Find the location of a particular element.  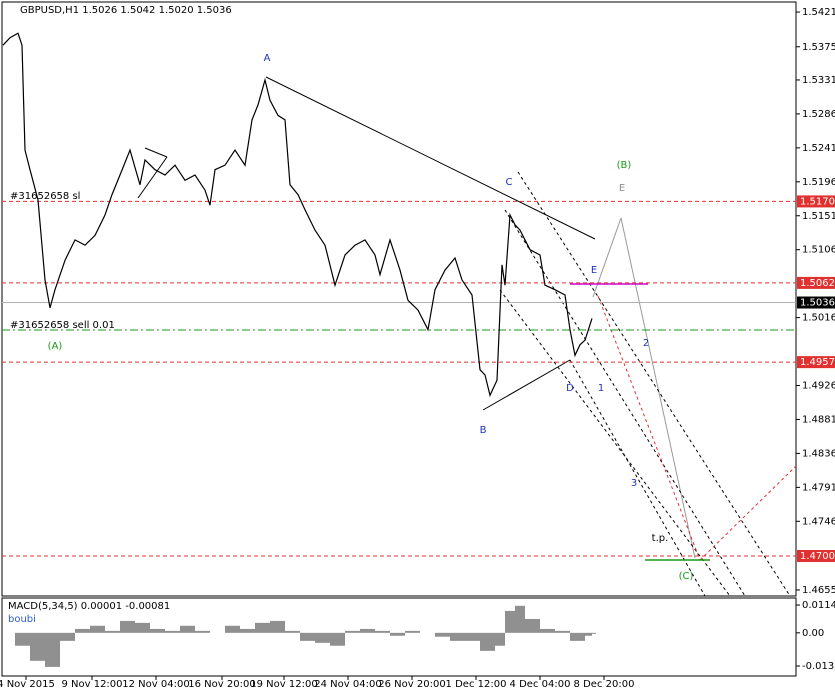

wave-label: C is located at coordinates (509, 182).